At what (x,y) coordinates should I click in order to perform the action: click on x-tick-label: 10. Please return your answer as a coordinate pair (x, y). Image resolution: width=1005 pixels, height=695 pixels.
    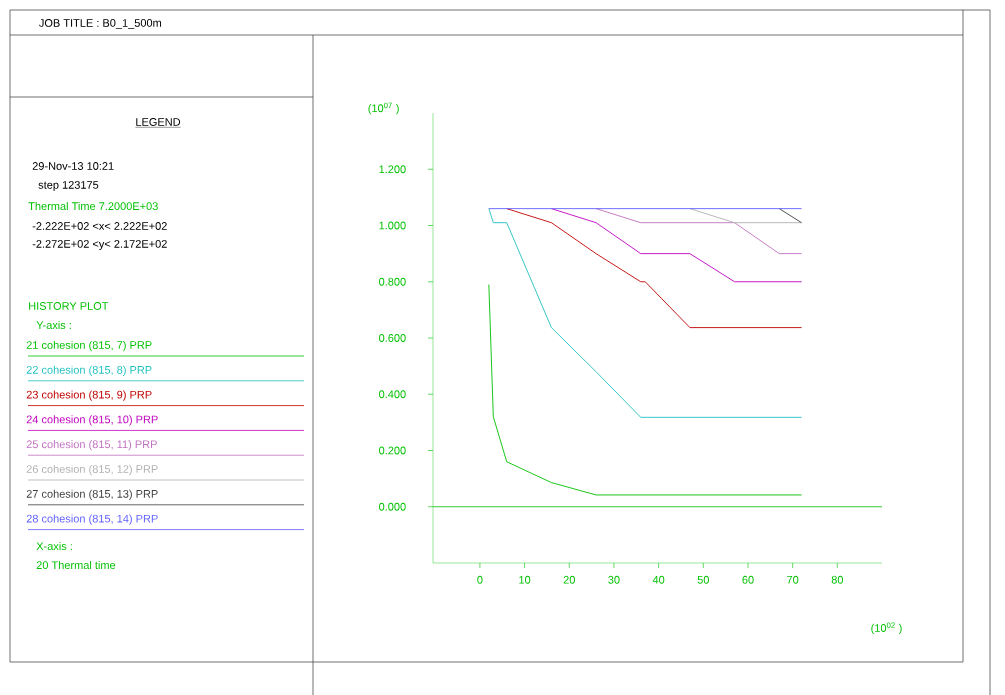
    Looking at the image, I should click on (525, 579).